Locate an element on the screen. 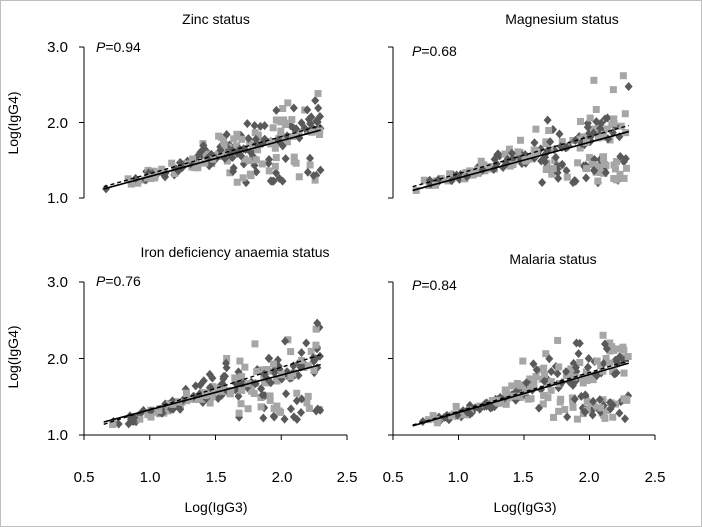  x-axis-label: Log(IgG3) is located at coordinates (524, 507).